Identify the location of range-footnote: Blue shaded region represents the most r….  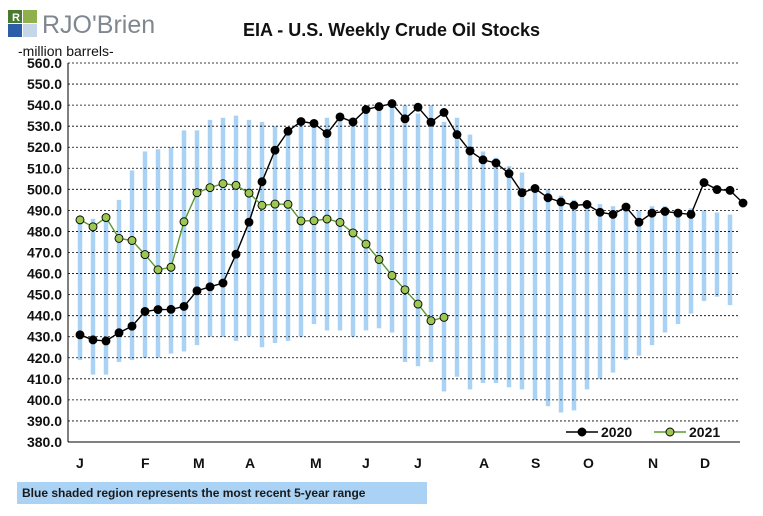
(222, 493).